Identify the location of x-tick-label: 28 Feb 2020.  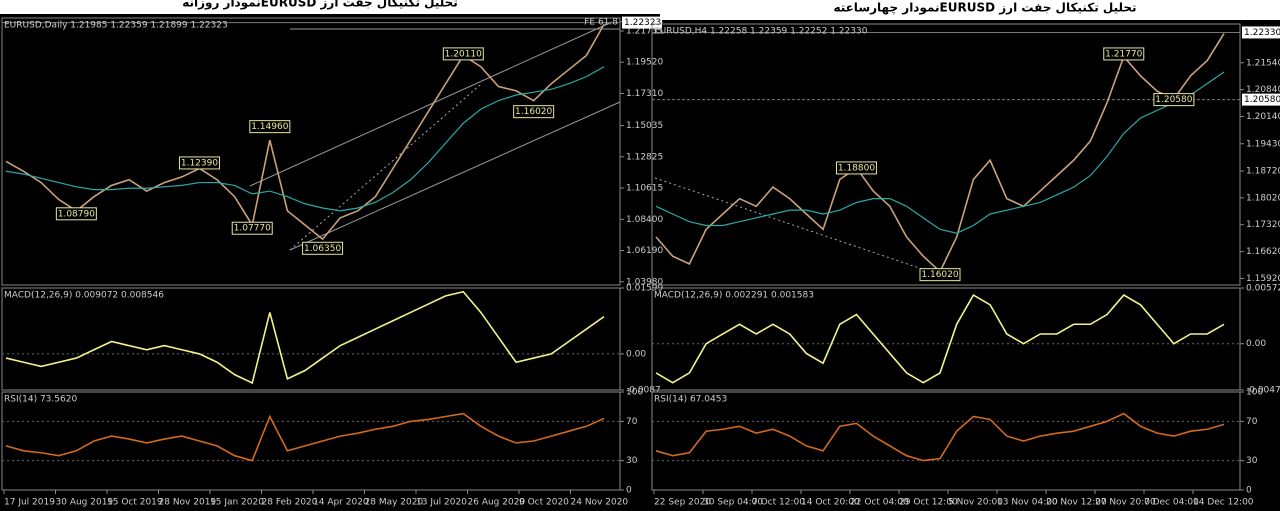
(290, 503).